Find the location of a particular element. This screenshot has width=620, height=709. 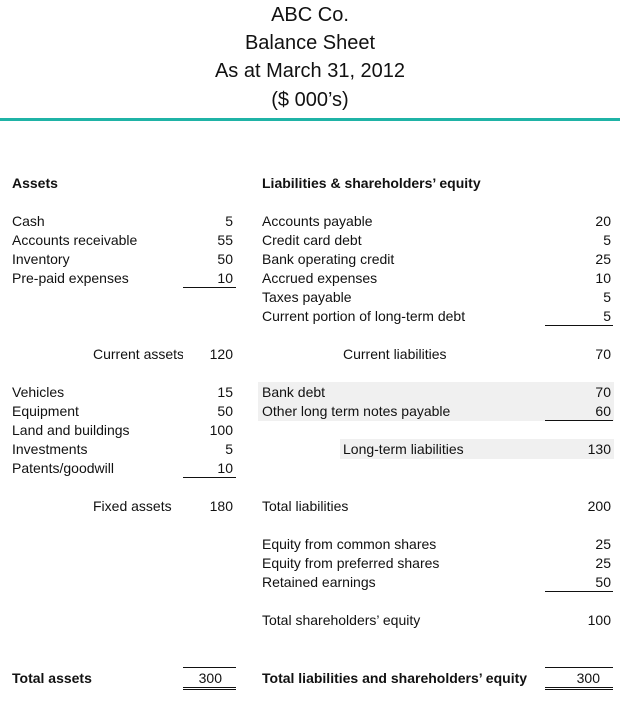

line-item-value: 70 is located at coordinates (603, 392).